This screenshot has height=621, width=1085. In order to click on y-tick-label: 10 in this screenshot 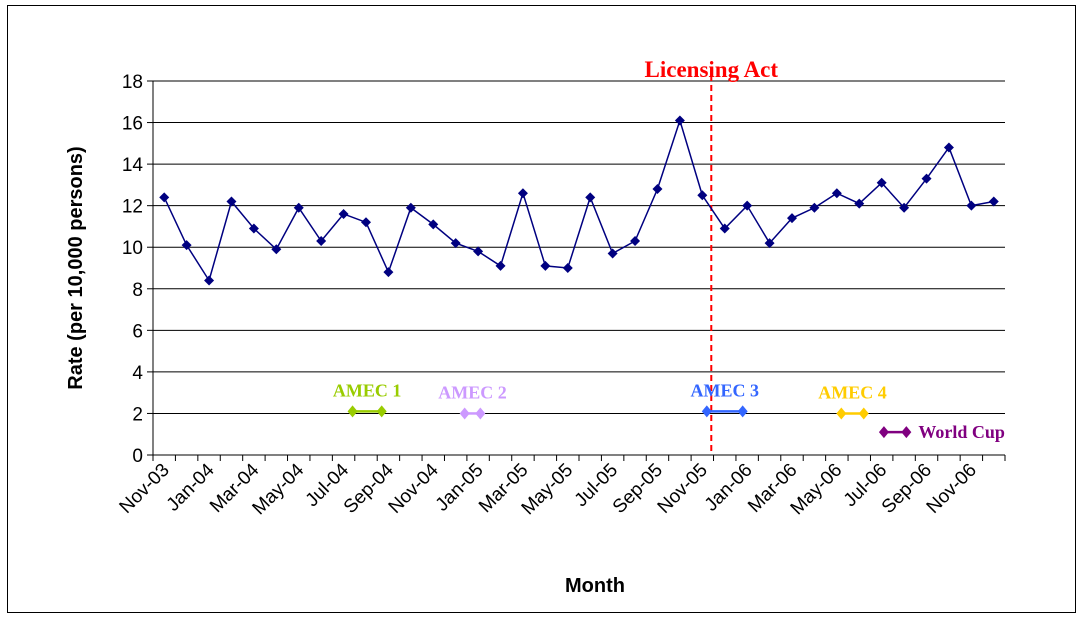, I will do `click(132, 248)`.